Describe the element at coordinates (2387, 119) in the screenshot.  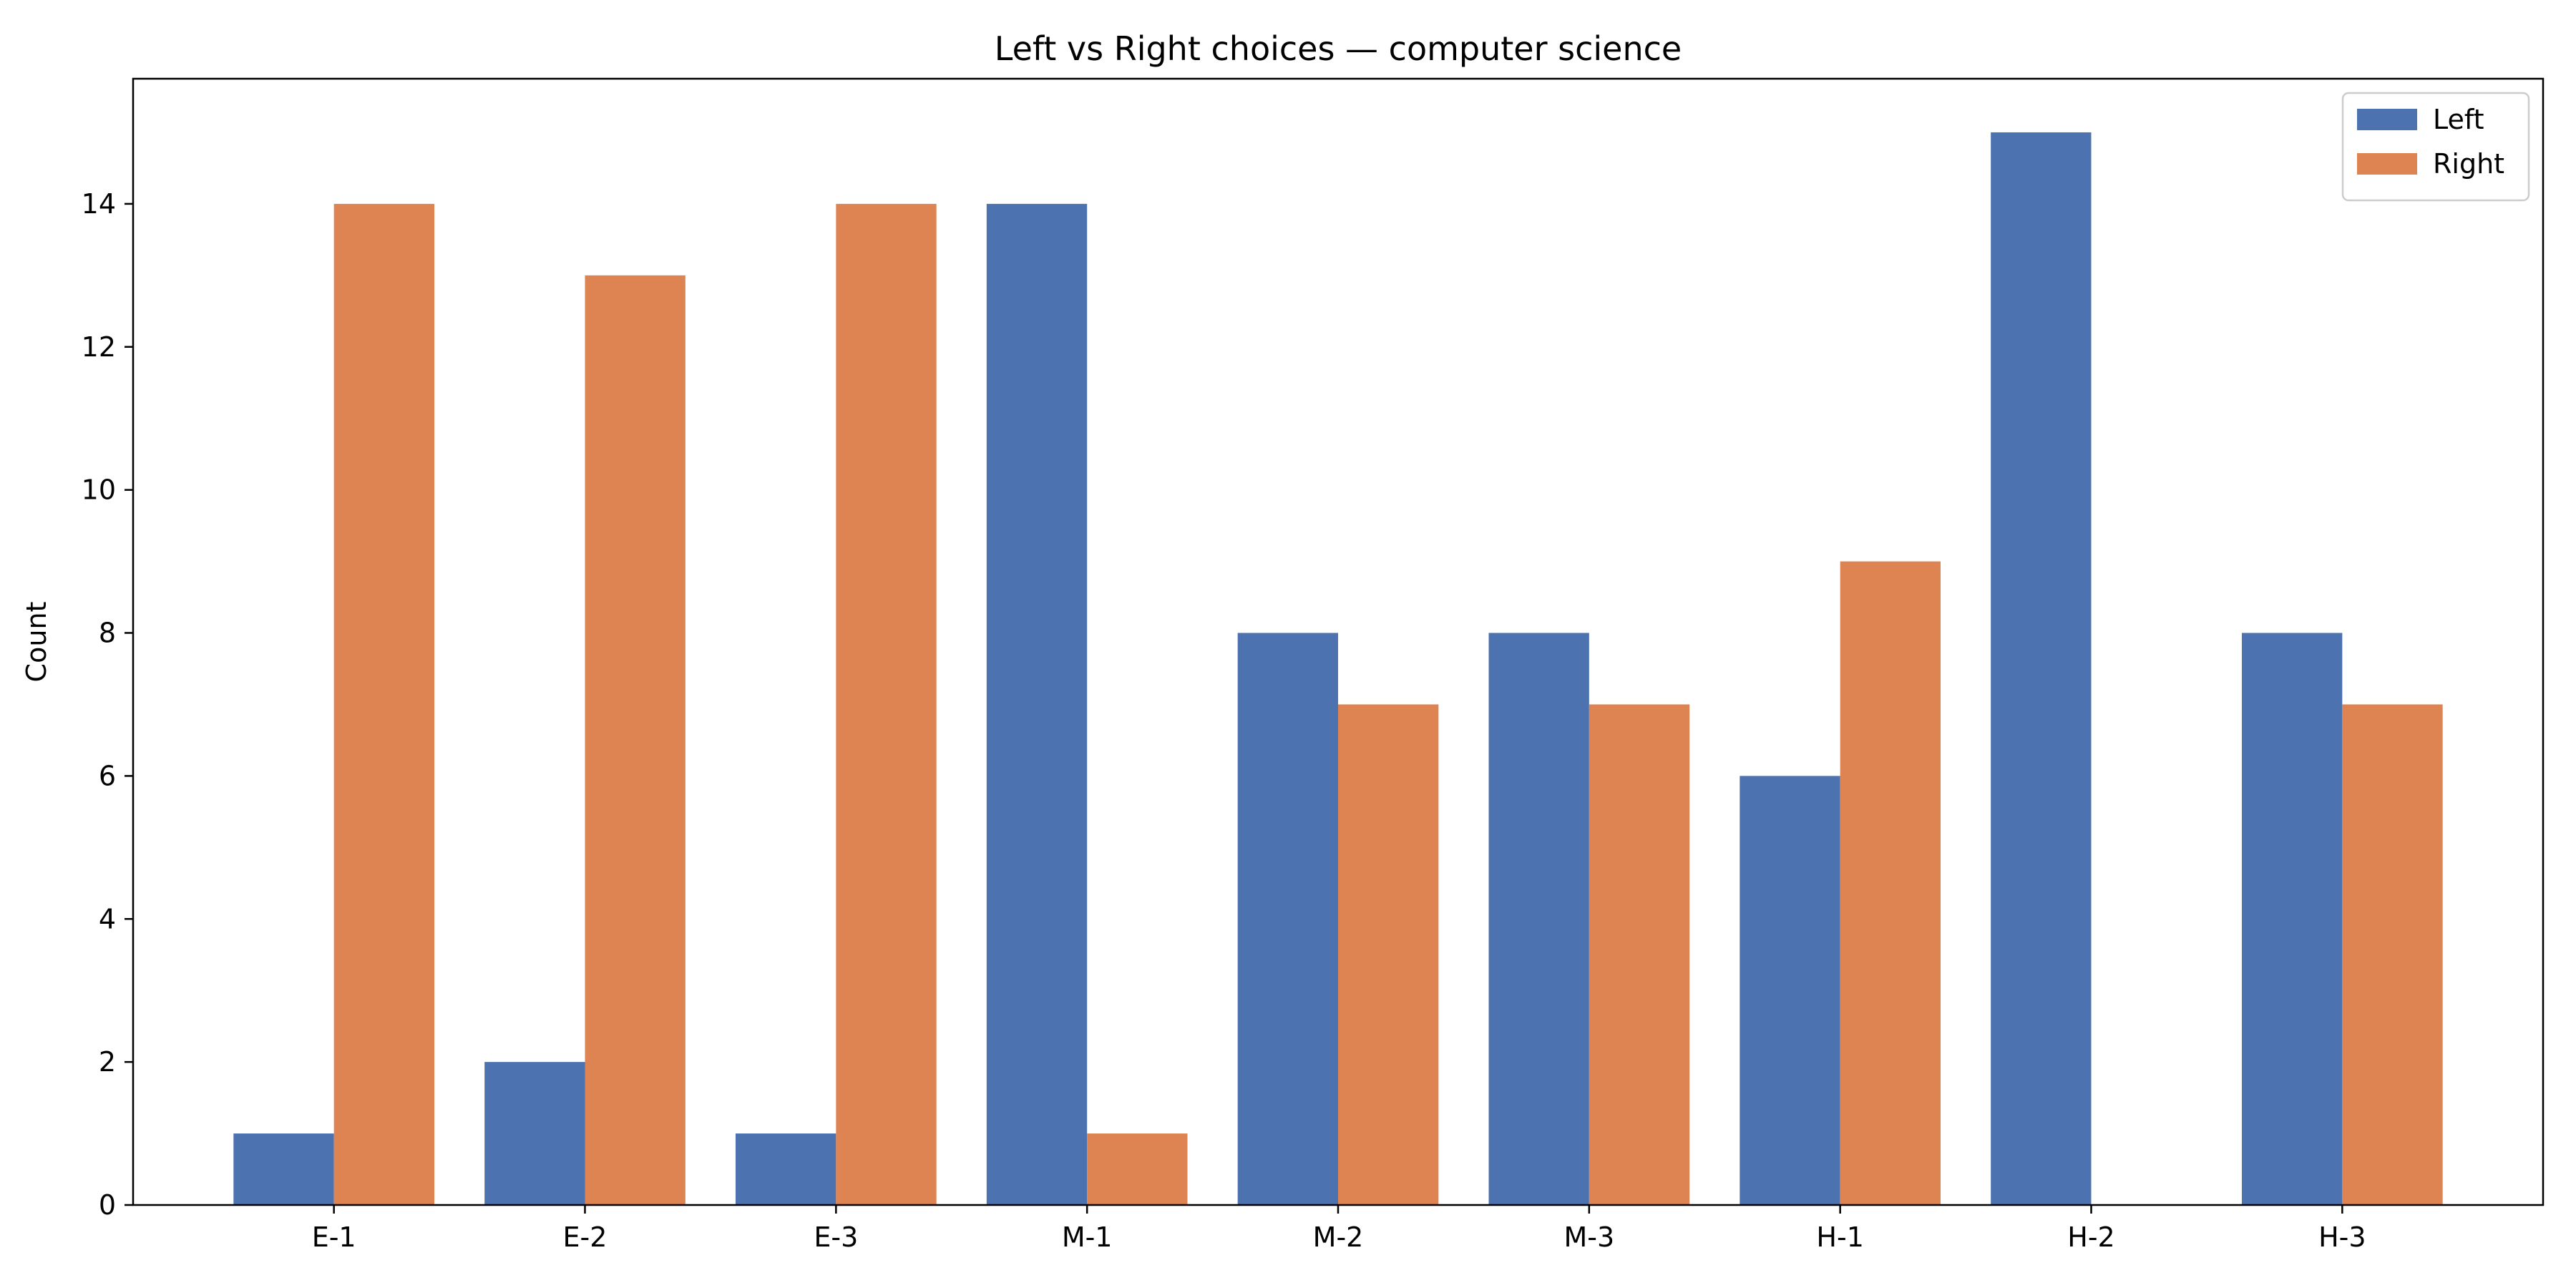
I see `legend-swatch-left` at that location.